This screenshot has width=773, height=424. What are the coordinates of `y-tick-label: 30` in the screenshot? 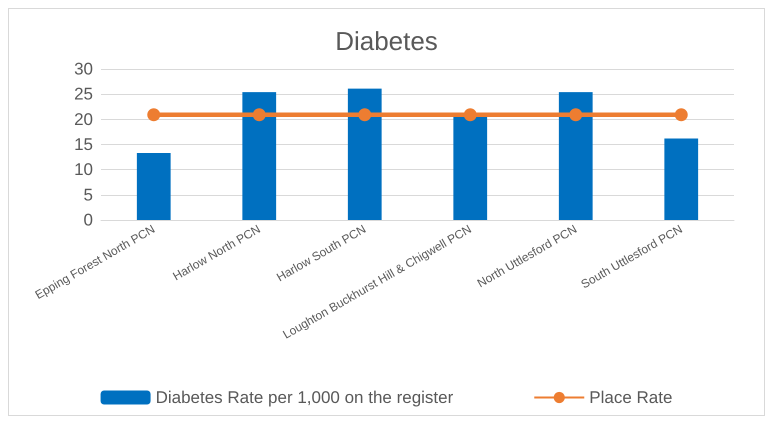 It's located at (83, 69).